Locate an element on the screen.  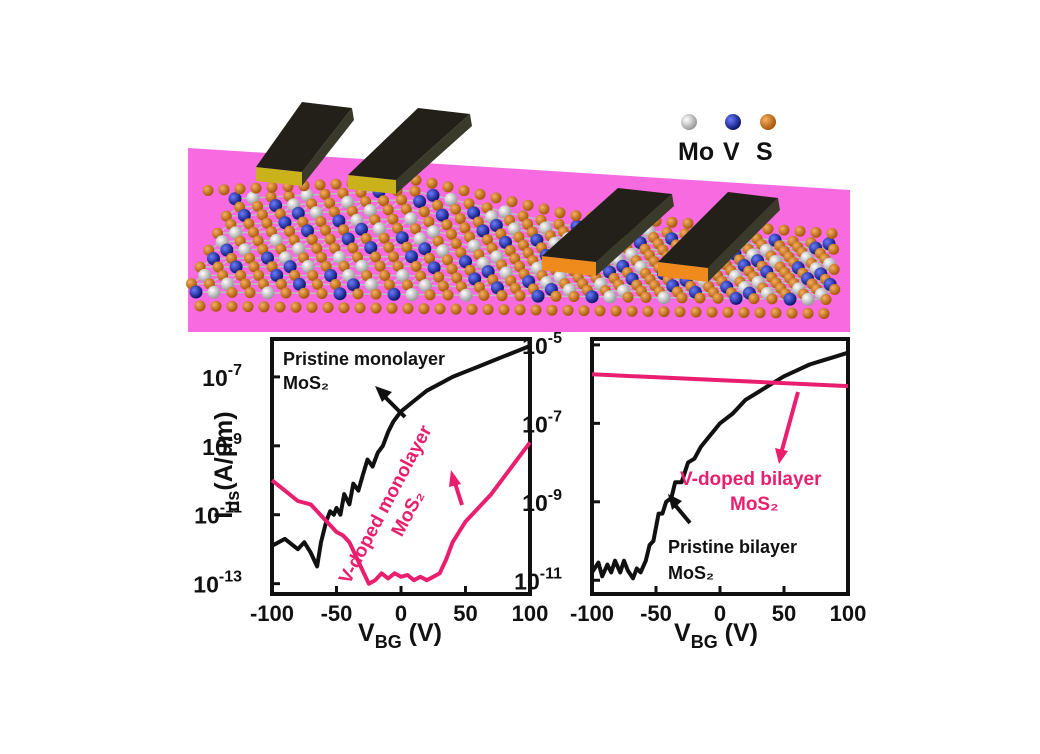
y-tick-label: 10⁻⁵ is located at coordinates (542, 344).